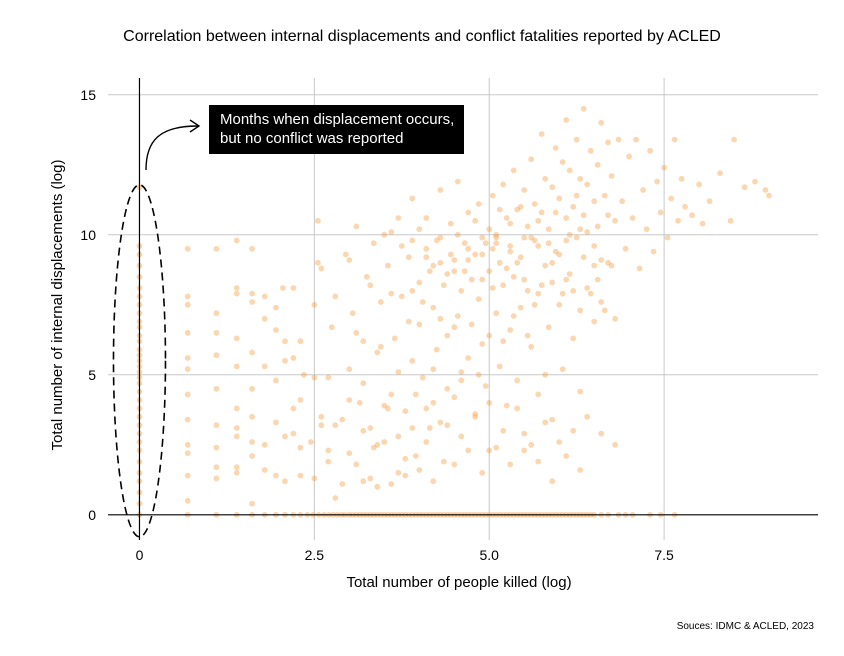  What do you see at coordinates (745, 626) in the screenshot?
I see `source-note: Souces: IDMC & ACLED, 2023` at bounding box center [745, 626].